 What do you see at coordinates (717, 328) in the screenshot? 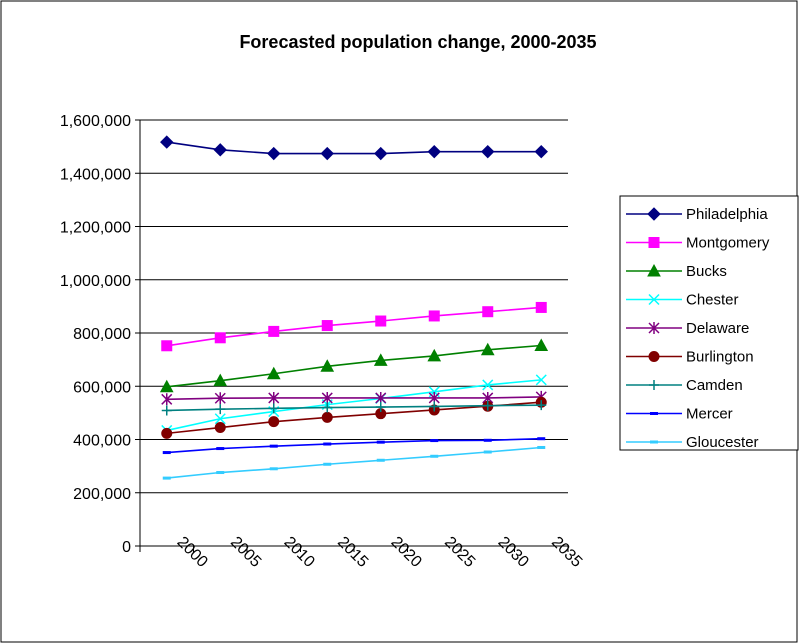
I see `legend-label: Delaware` at bounding box center [717, 328].